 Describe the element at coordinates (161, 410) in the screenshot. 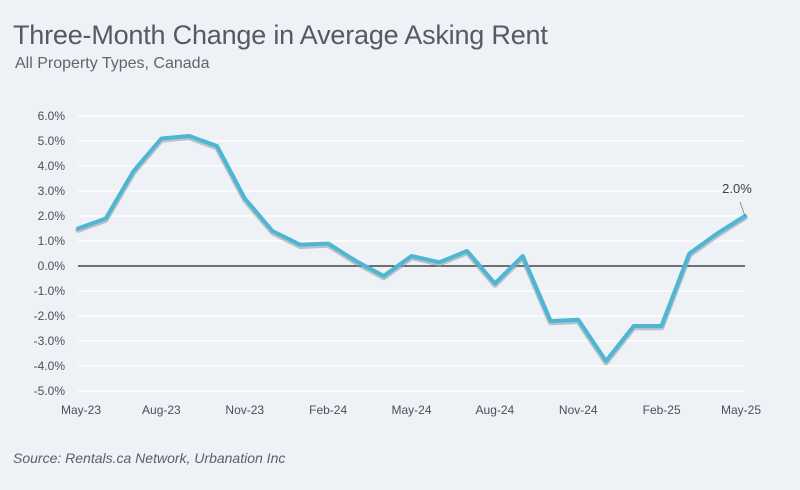

I see `x-tick-label: Aug-23` at that location.